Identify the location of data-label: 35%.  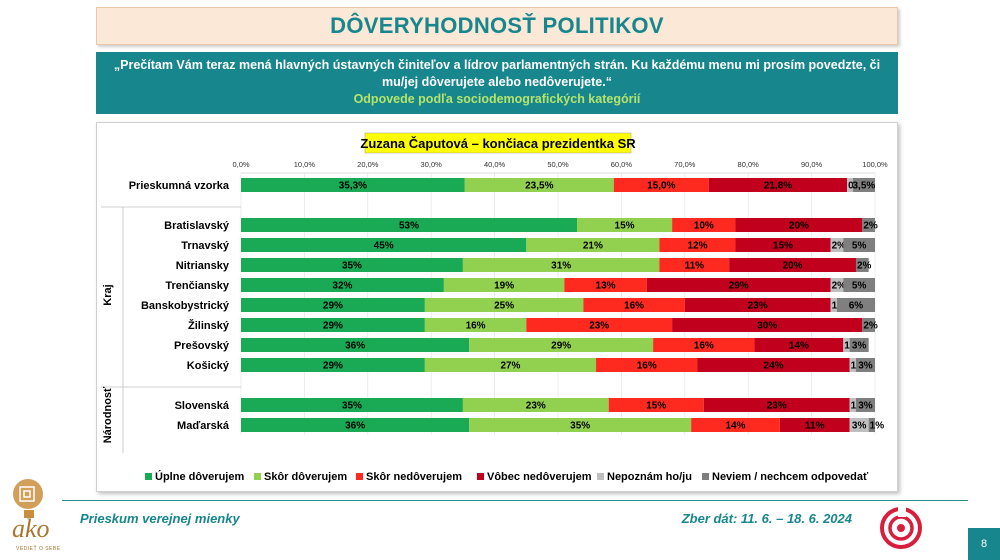
(352, 406).